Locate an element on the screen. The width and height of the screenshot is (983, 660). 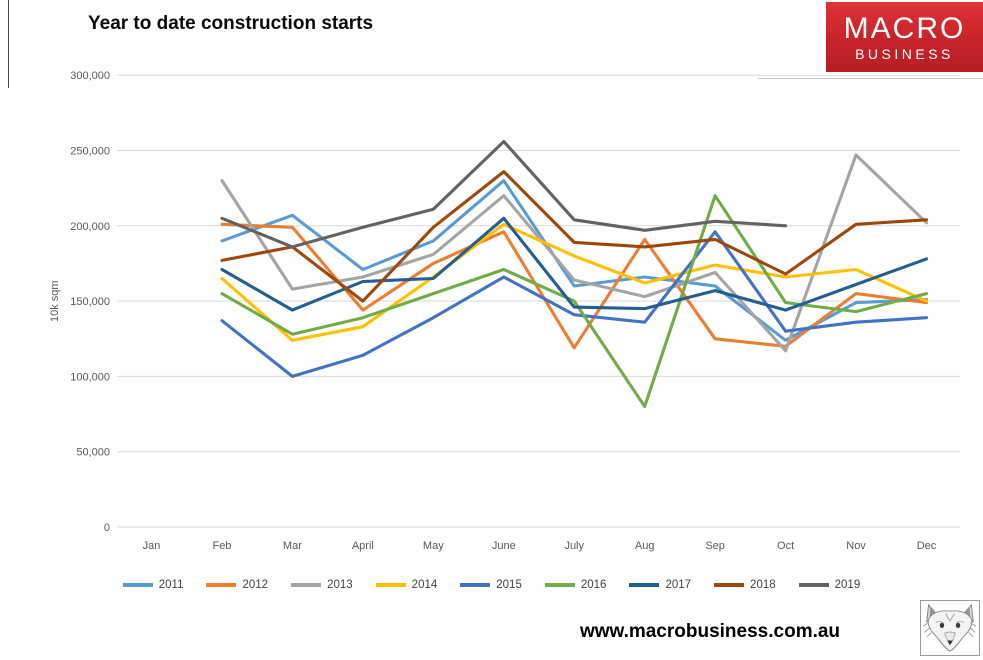
legend-item-2016: 2016 is located at coordinates (575, 585).